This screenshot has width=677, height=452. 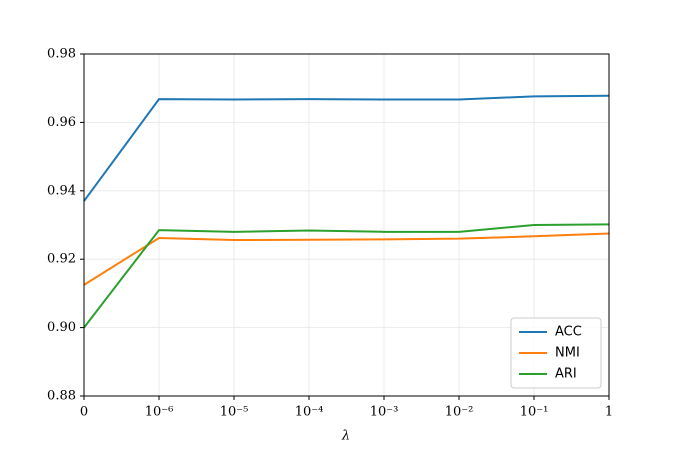 I want to click on x-tick-label: 10⁻³, so click(x=384, y=412).